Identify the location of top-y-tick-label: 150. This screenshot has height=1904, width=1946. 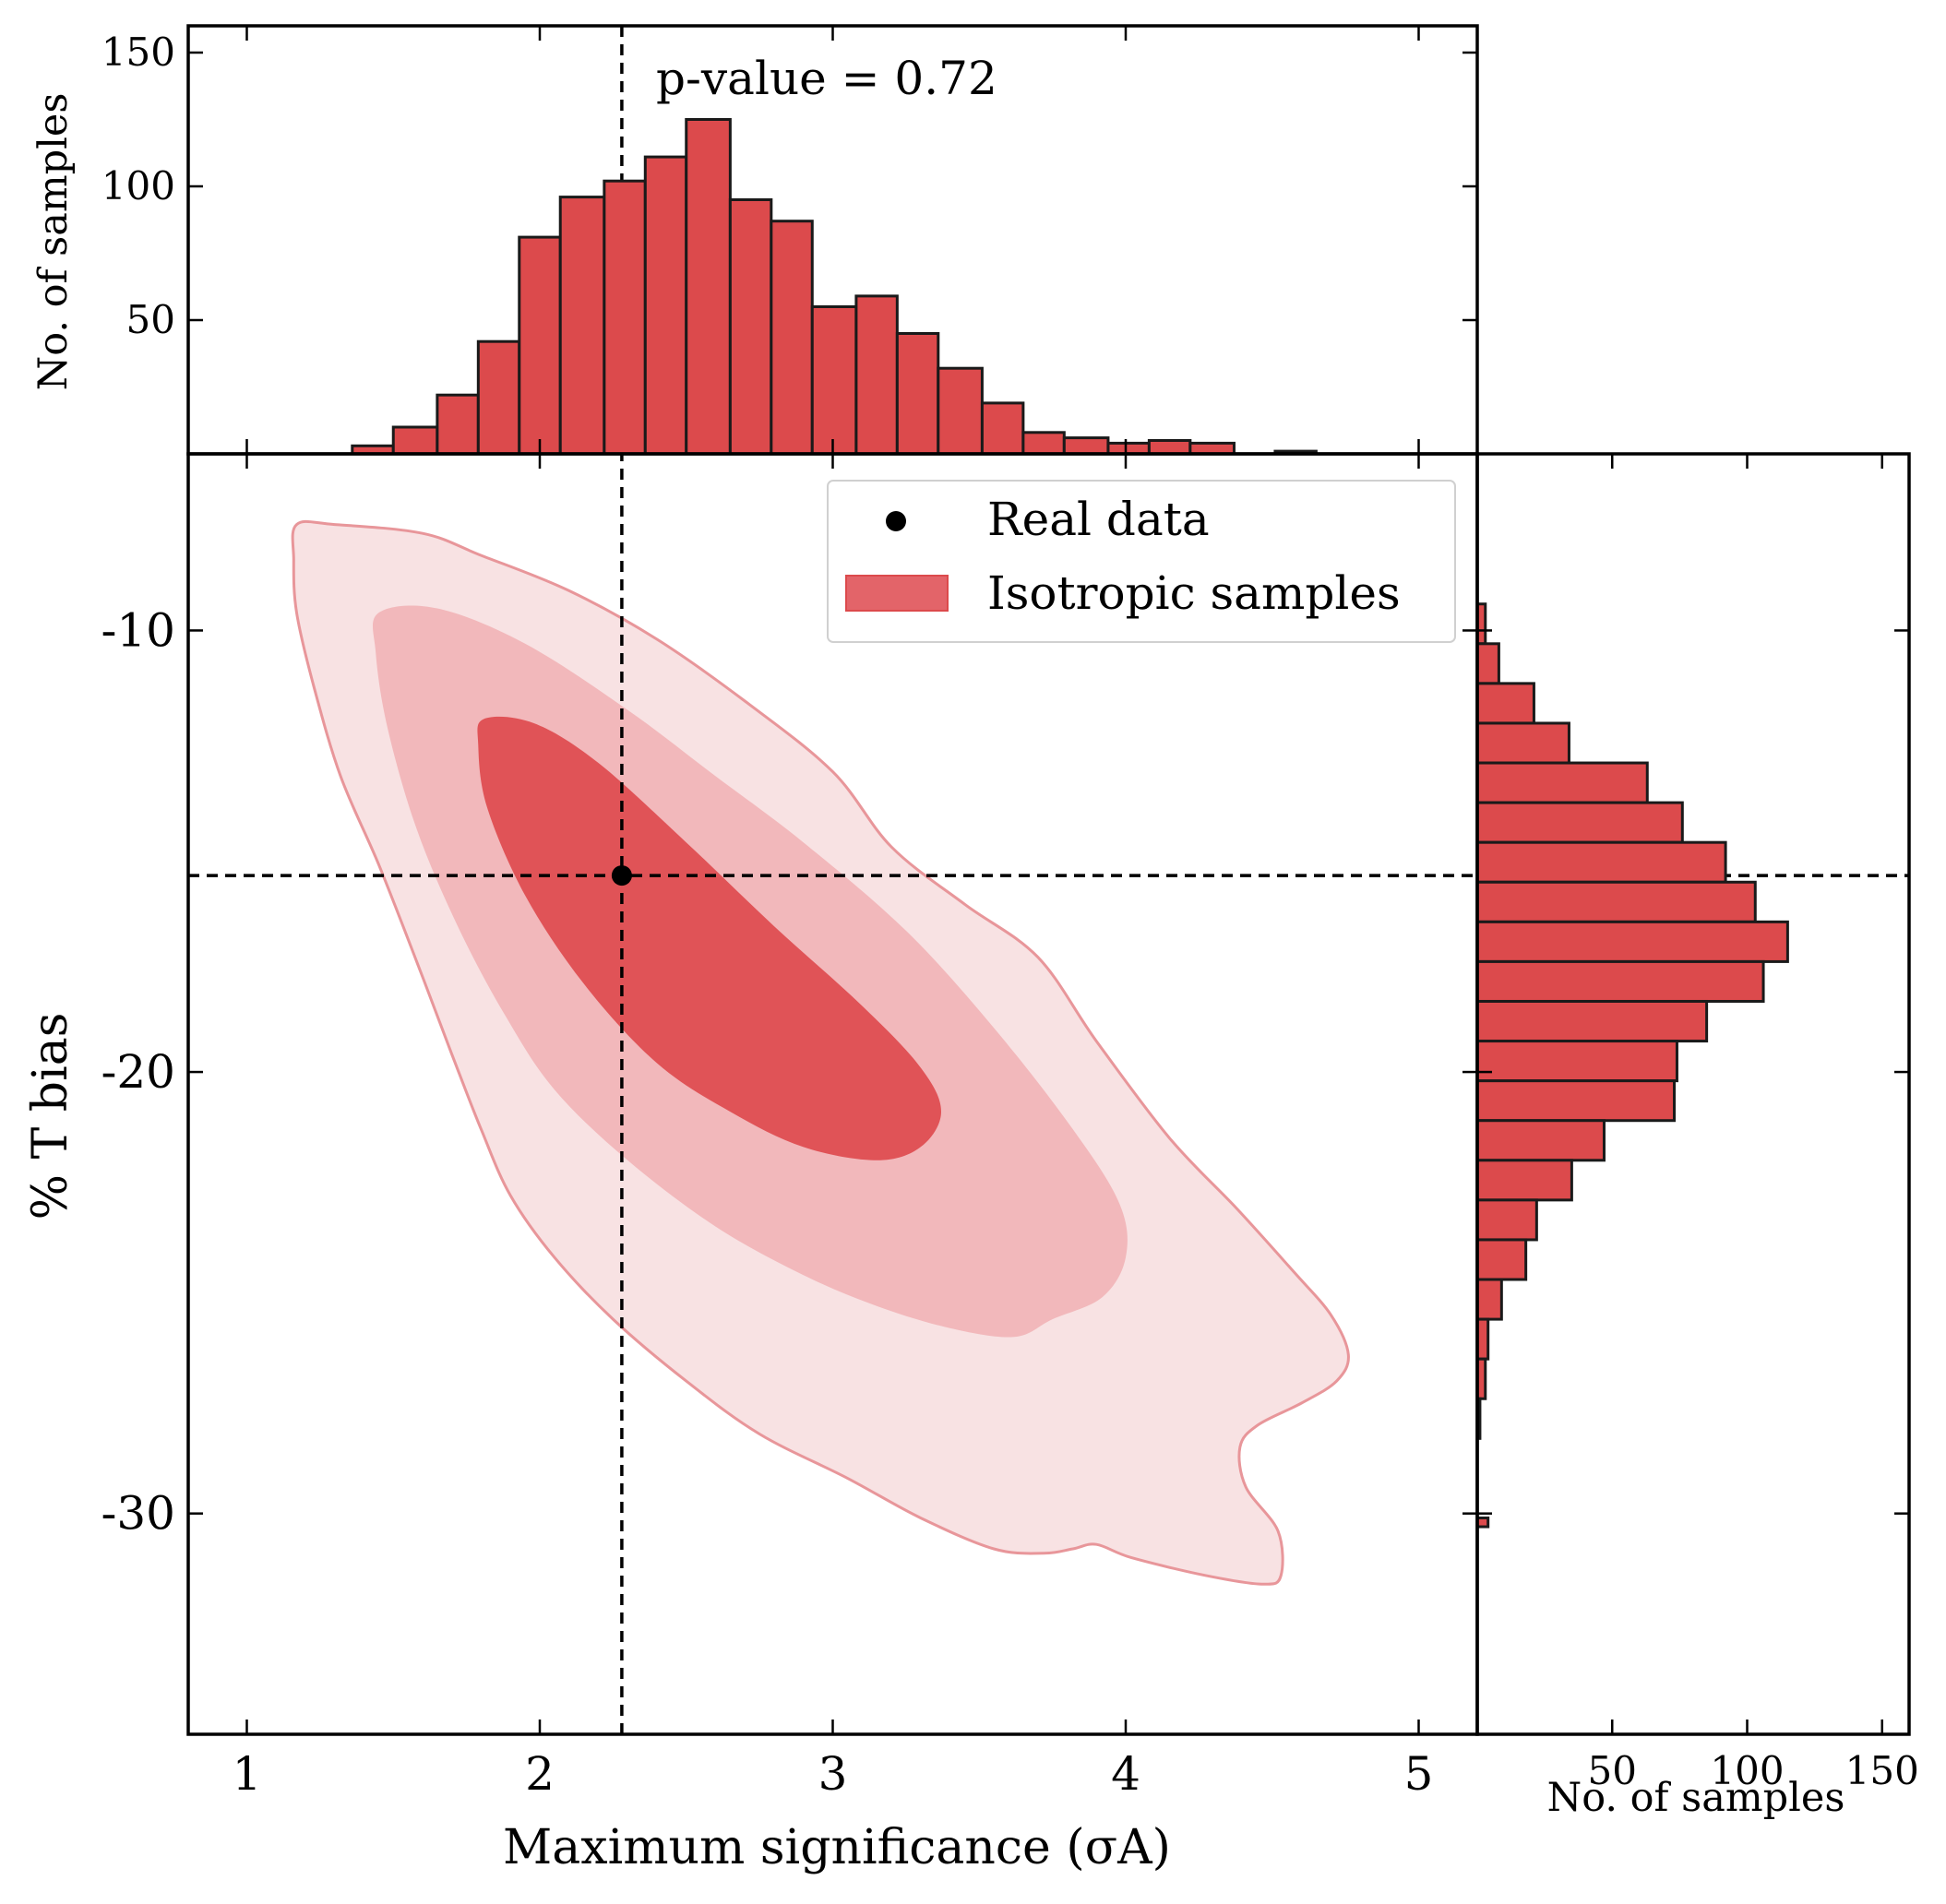
(138, 52).